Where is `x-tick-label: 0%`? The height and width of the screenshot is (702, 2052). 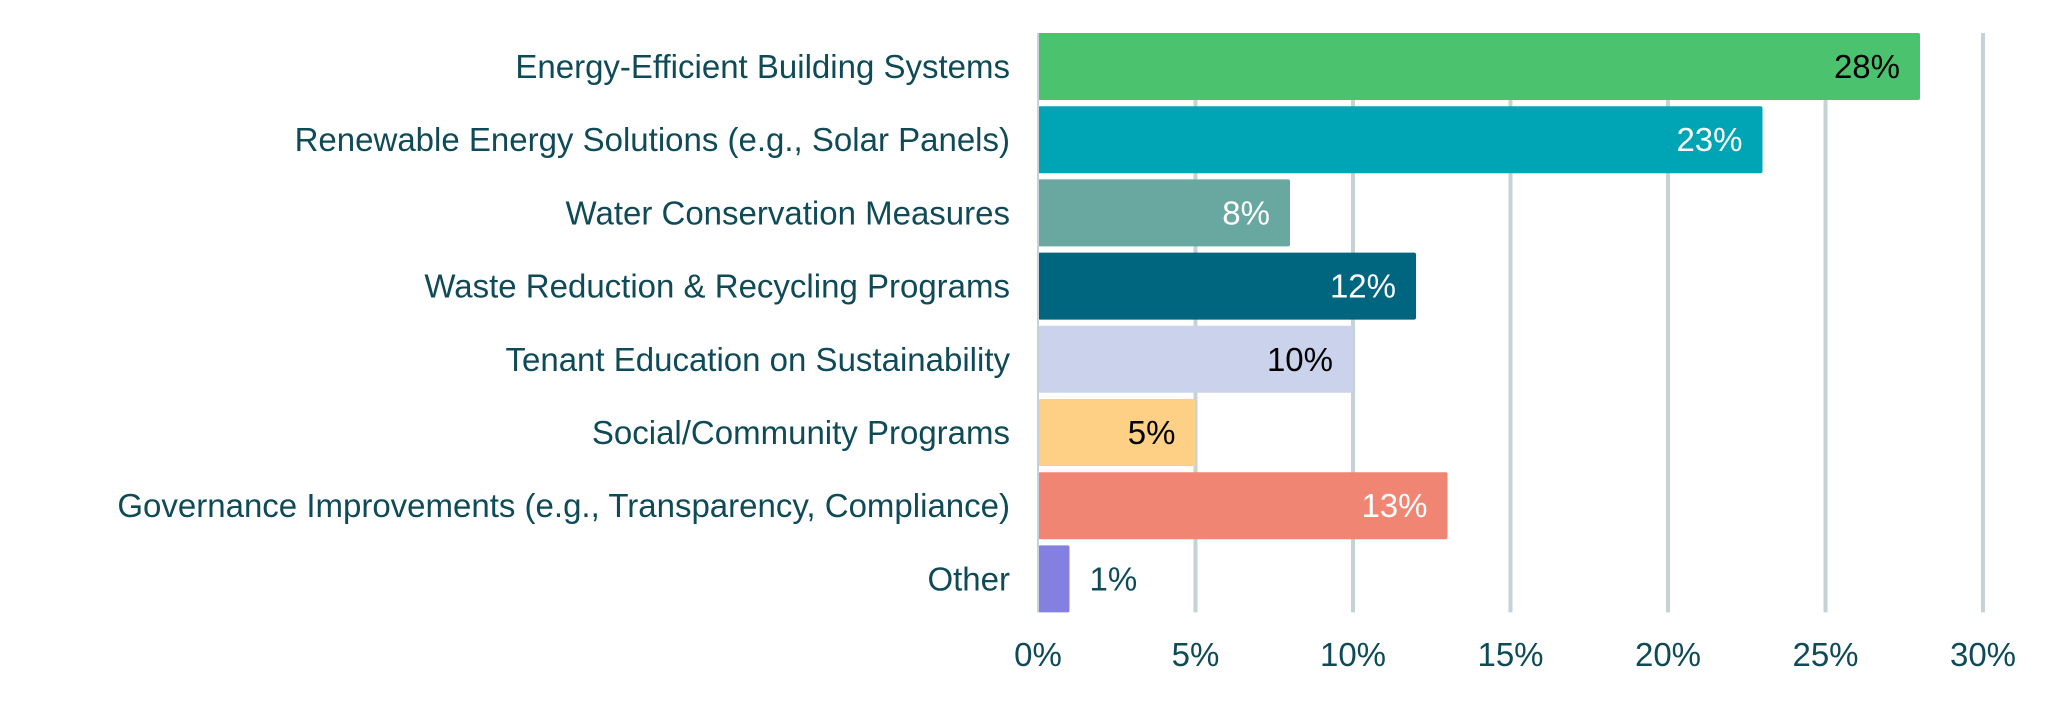 x-tick-label: 0% is located at coordinates (1038, 654).